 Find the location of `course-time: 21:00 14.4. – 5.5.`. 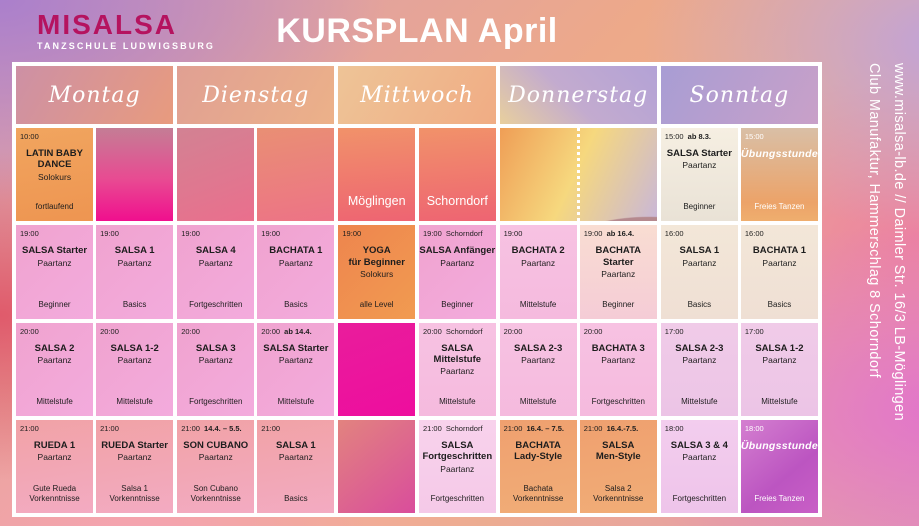

course-time: 21:00 14.4. – 5.5. is located at coordinates (209, 426).